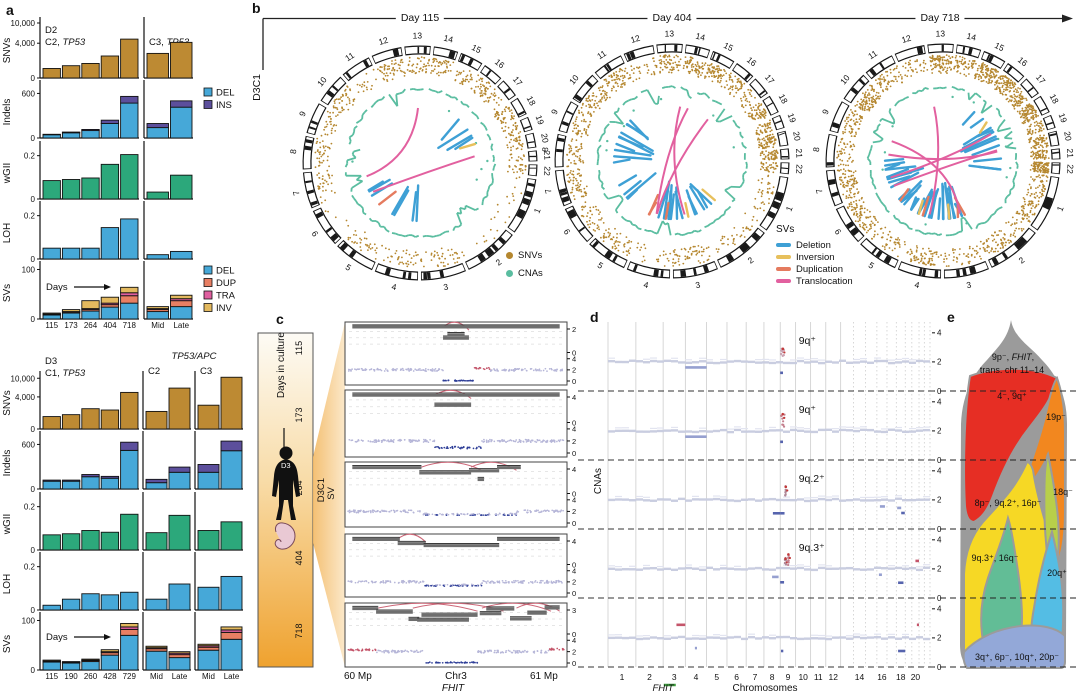  I want to click on clone-teal-label: 9q.3⁺, 16q⁻, so click(995, 558).